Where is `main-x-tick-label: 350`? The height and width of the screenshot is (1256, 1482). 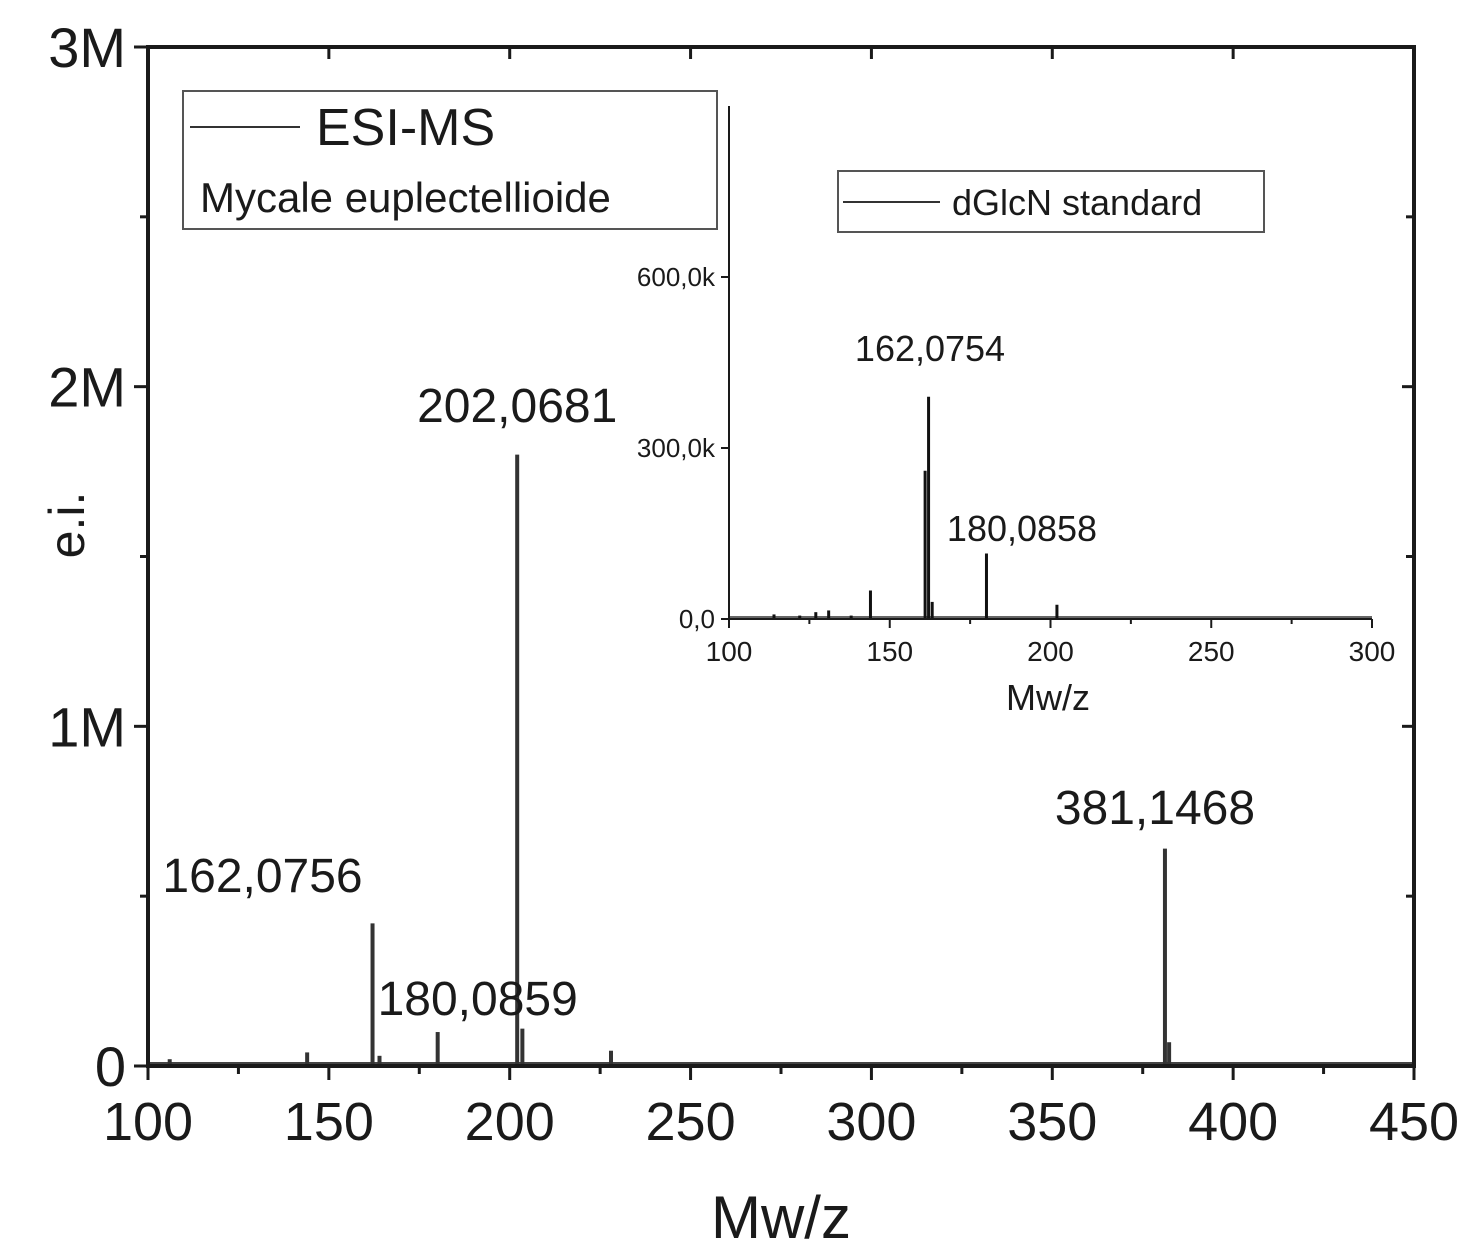 main-x-tick-label: 350 is located at coordinates (1052, 1122).